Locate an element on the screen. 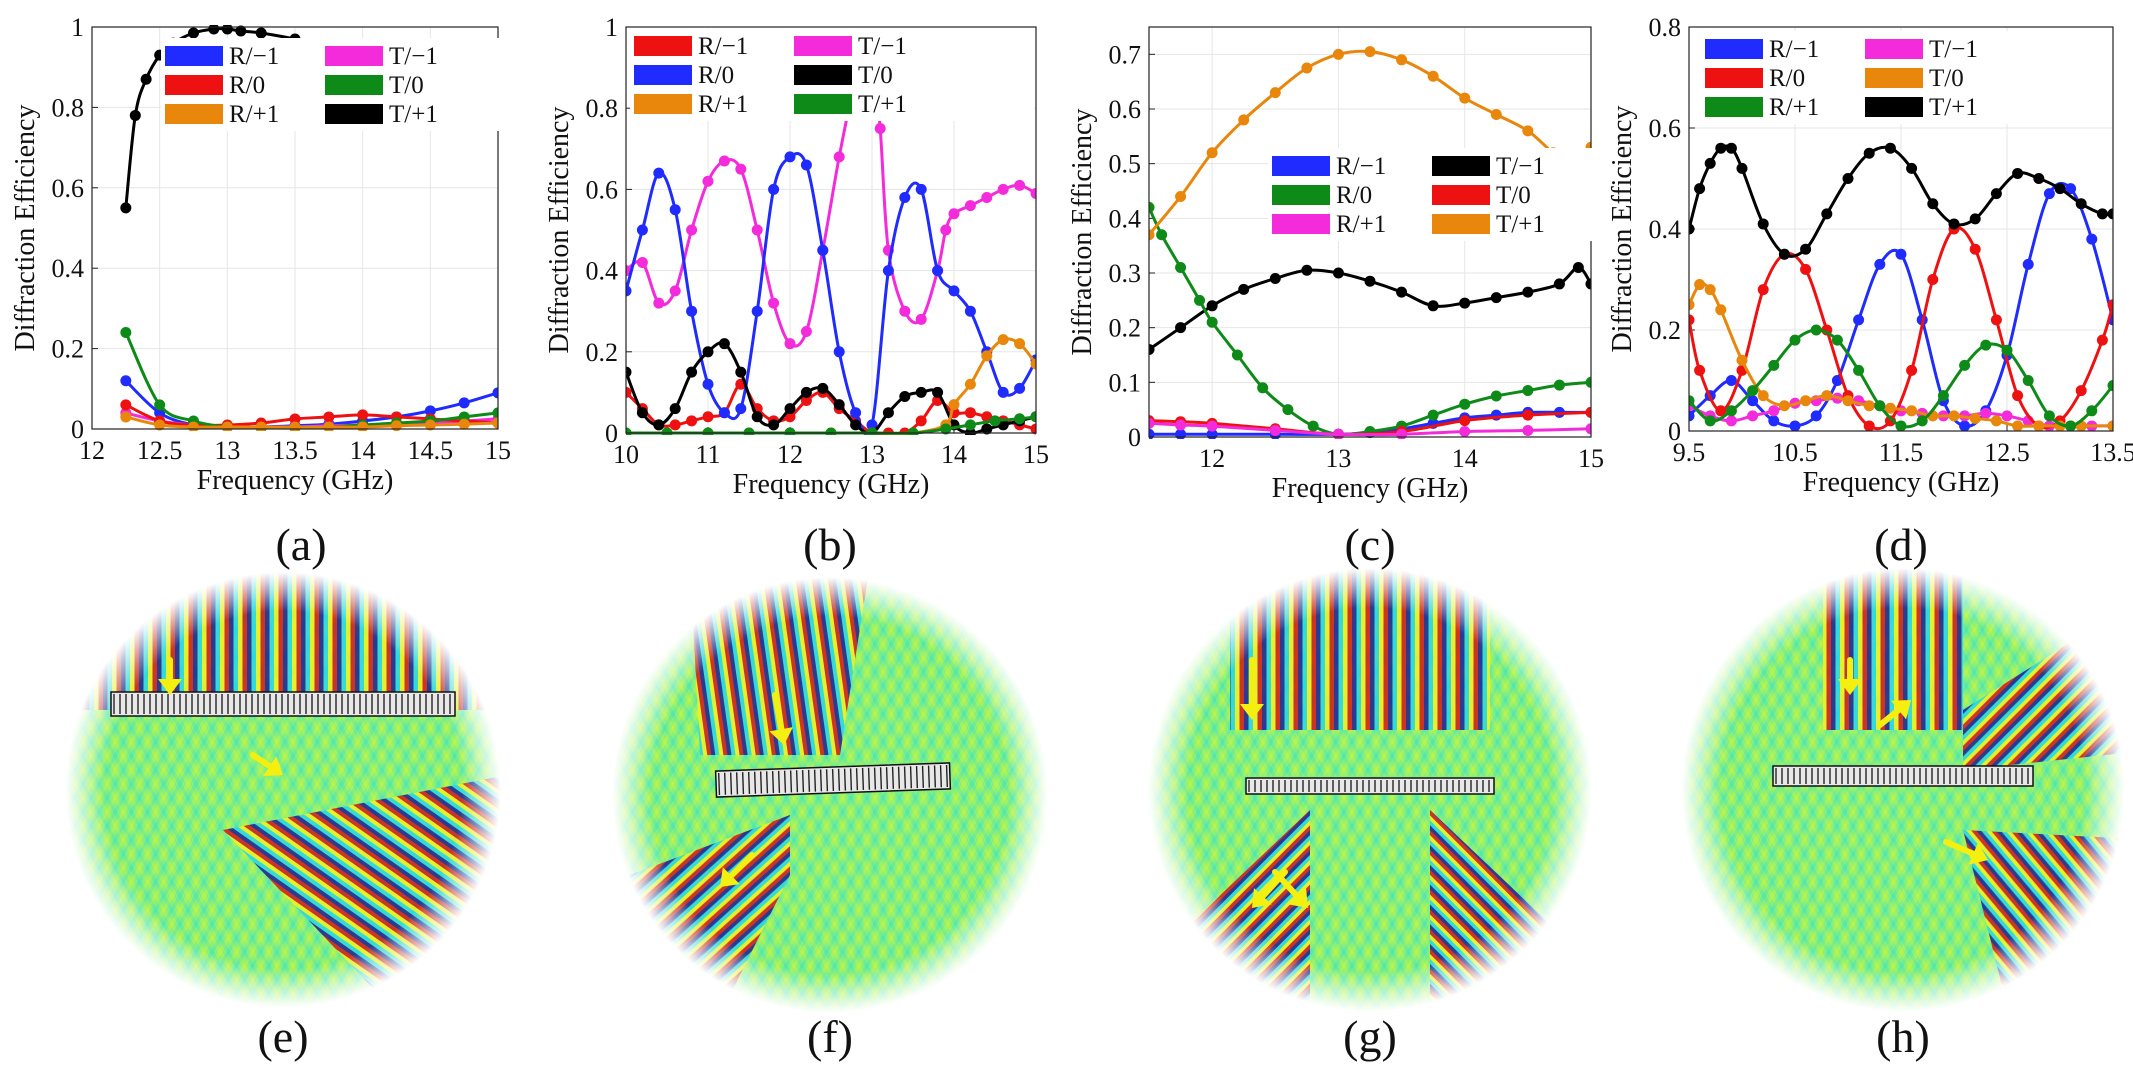 The height and width of the screenshot is (1080, 2133). y-tick-label: 0.4 is located at coordinates (68, 268).